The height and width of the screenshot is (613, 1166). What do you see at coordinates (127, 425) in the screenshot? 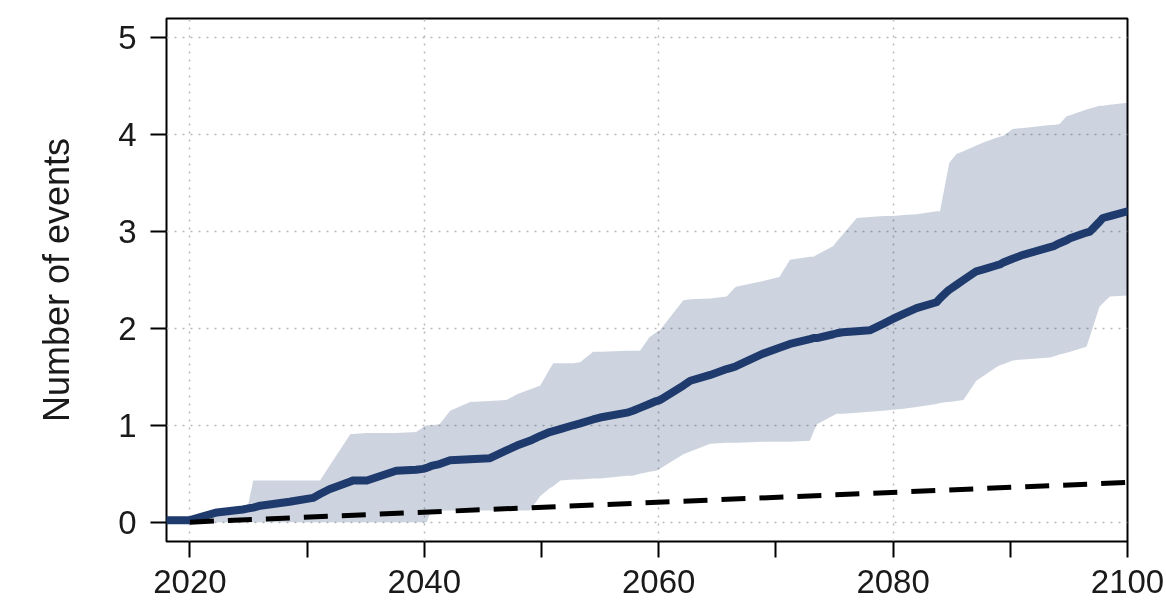
I see `y-tick-label: 1` at bounding box center [127, 425].